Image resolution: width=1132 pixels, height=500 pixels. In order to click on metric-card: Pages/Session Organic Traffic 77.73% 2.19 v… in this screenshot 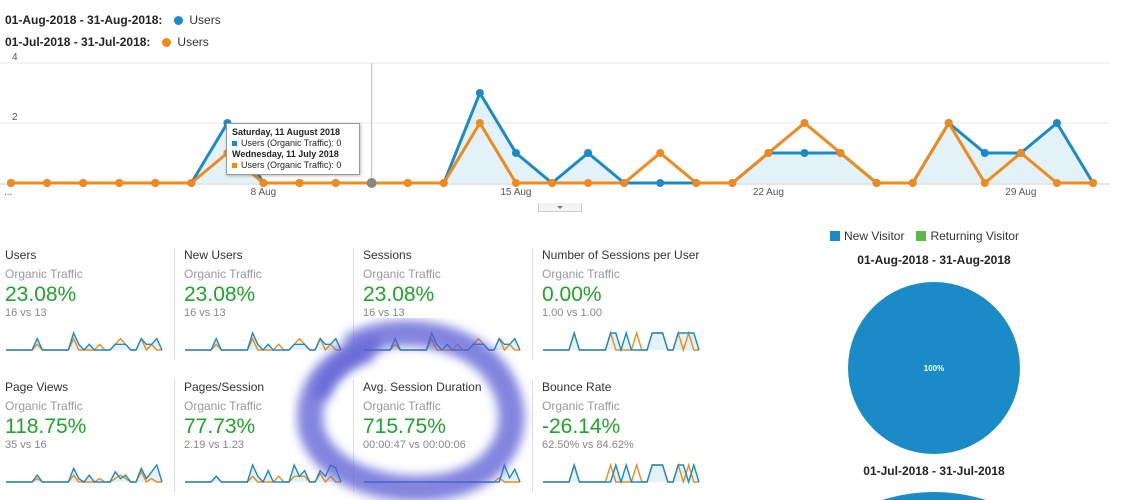, I will do `click(260, 436)`.